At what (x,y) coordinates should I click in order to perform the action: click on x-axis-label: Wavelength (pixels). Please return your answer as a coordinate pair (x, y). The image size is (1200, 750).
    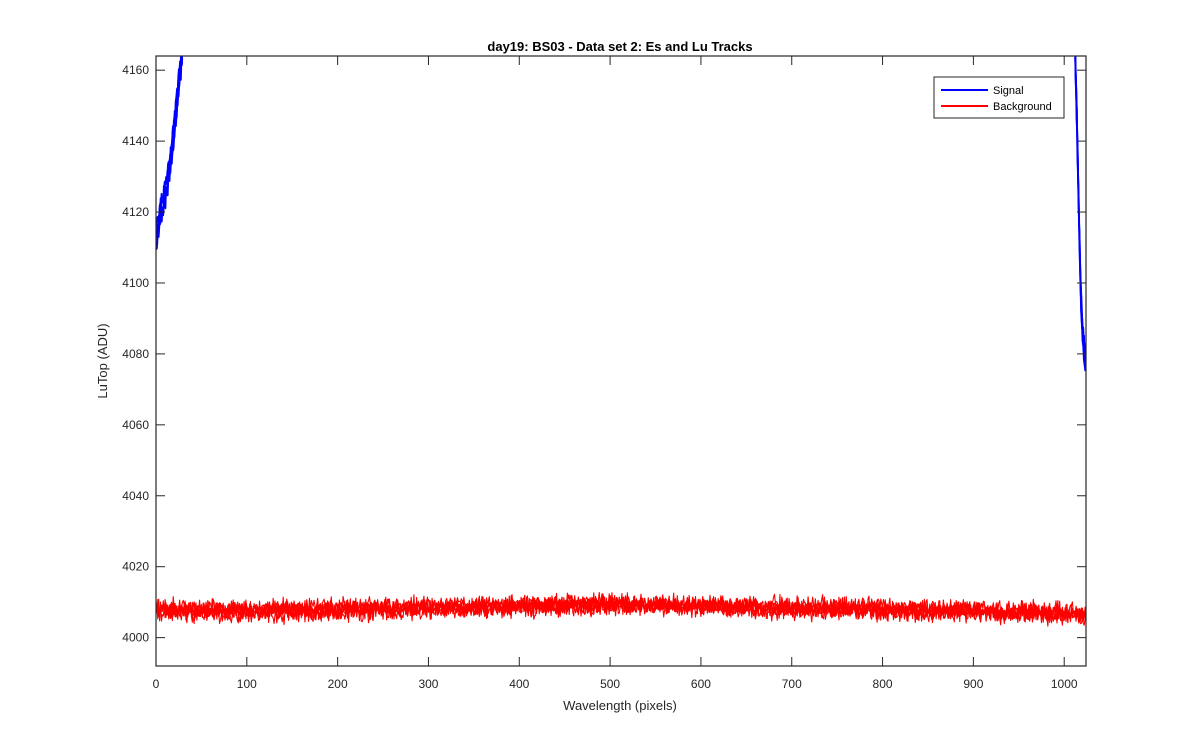
    Looking at the image, I should click on (620, 705).